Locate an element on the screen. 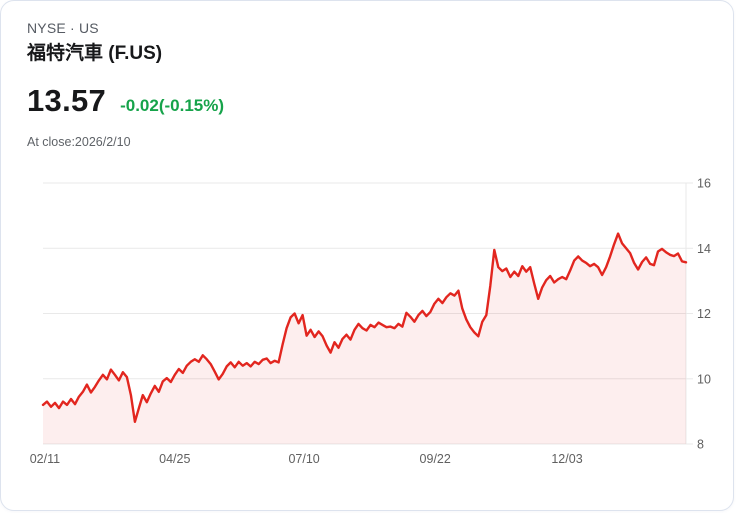 The width and height of the screenshot is (736, 513). price-change: -0.02(-0.15%) is located at coordinates (172, 105).